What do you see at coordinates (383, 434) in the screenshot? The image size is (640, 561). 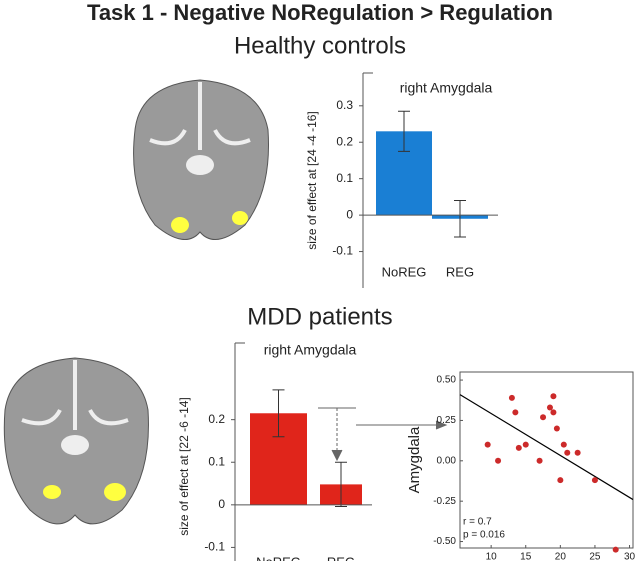 I see `arrow` at bounding box center [383, 434].